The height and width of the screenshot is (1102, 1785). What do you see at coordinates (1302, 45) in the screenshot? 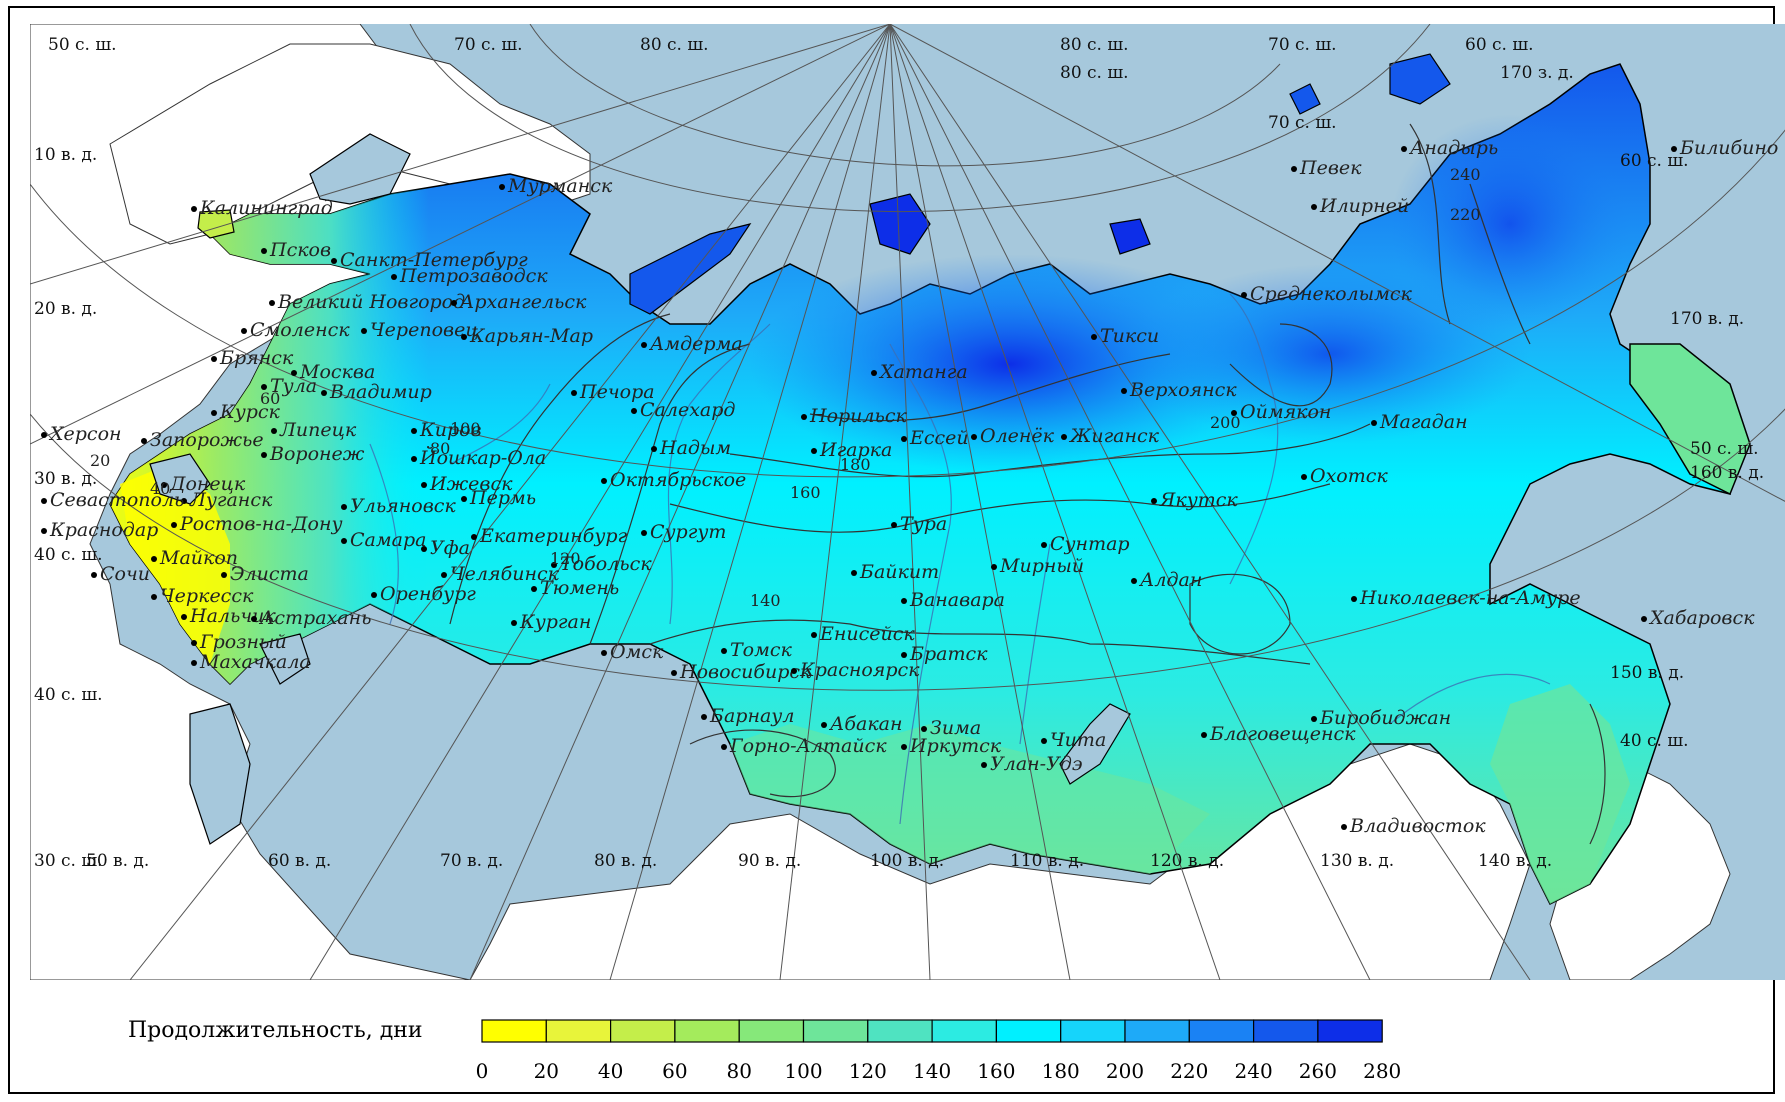
I see `grid-label: 70 с. ш.` at bounding box center [1302, 45].